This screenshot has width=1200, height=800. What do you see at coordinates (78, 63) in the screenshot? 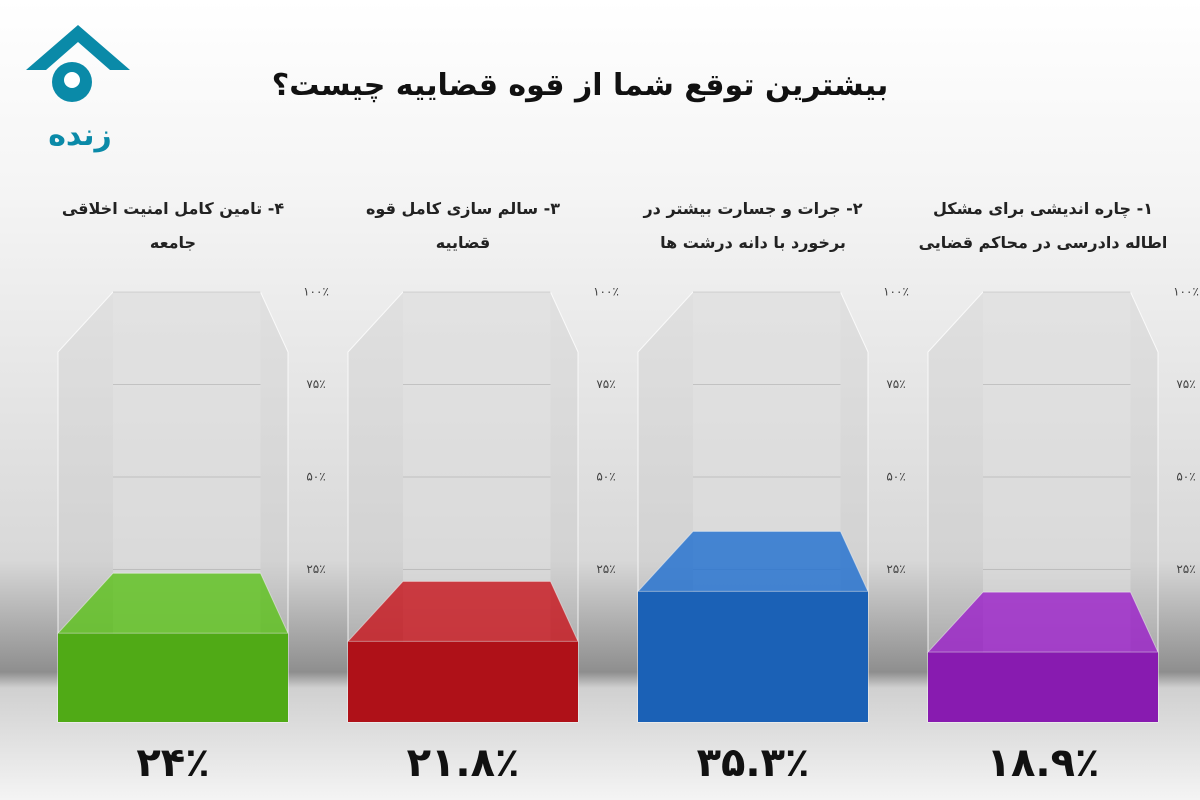
I see `logo-mark` at bounding box center [78, 63].